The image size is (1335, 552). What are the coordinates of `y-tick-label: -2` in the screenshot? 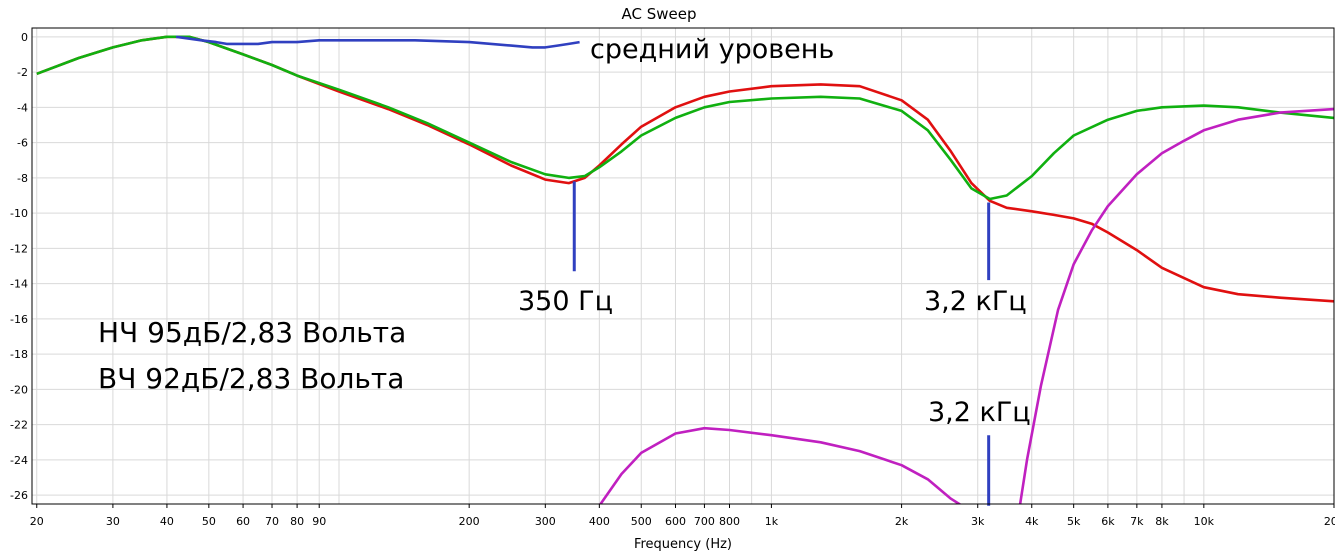 It's located at (22, 72).